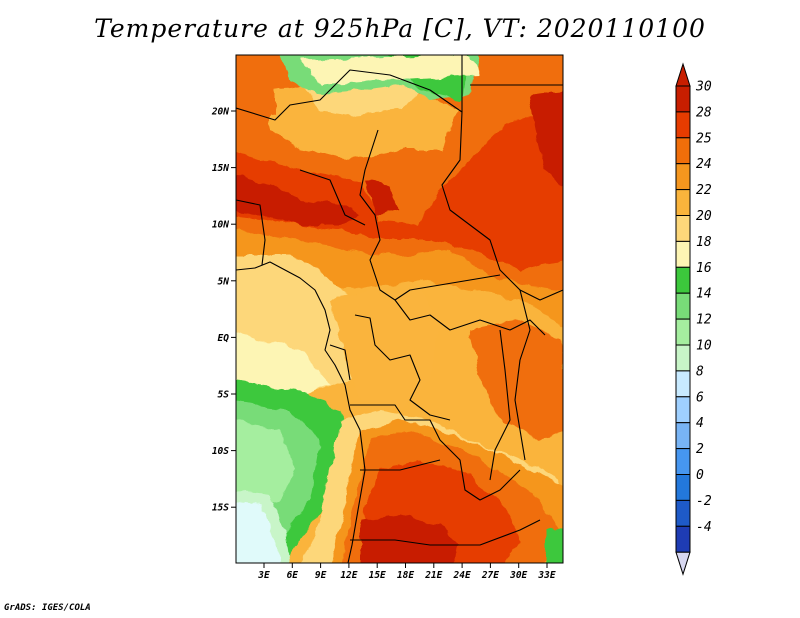  What do you see at coordinates (490, 575) in the screenshot?
I see `lon-tick-label: 27E` at bounding box center [490, 575].